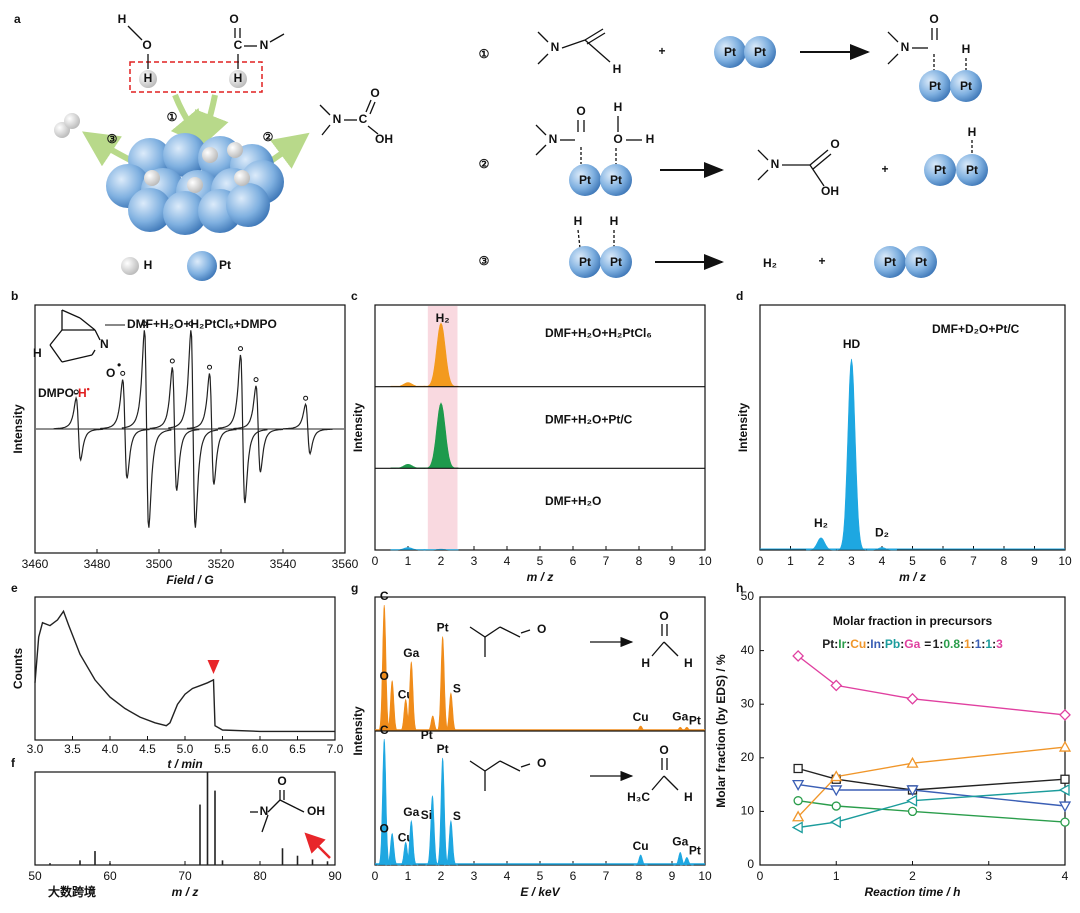 This screenshot has width=1080, height=913. I want to click on x-tick-label: 6.0, so click(260, 749).